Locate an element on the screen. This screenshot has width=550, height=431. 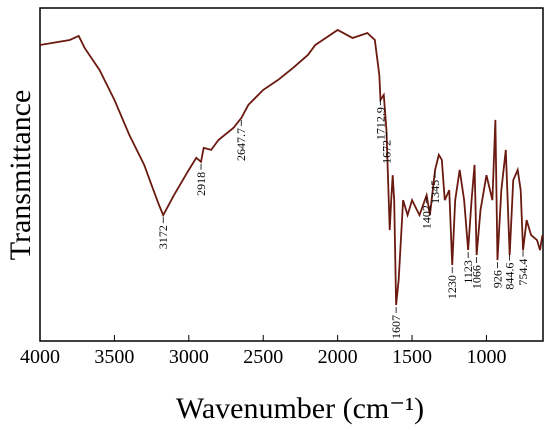
y-axis-label: Transmittance is located at coordinates (20, 175).